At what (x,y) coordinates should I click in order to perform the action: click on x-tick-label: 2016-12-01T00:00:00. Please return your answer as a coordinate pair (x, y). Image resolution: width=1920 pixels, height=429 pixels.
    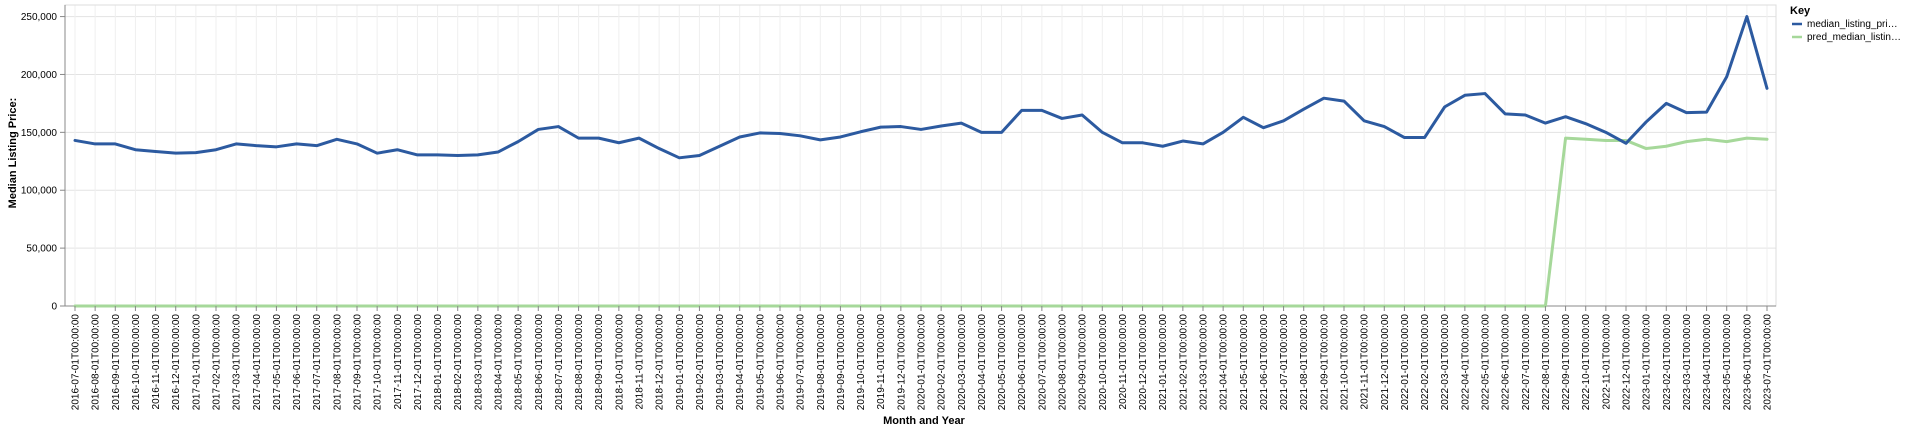
    Looking at the image, I should click on (176, 362).